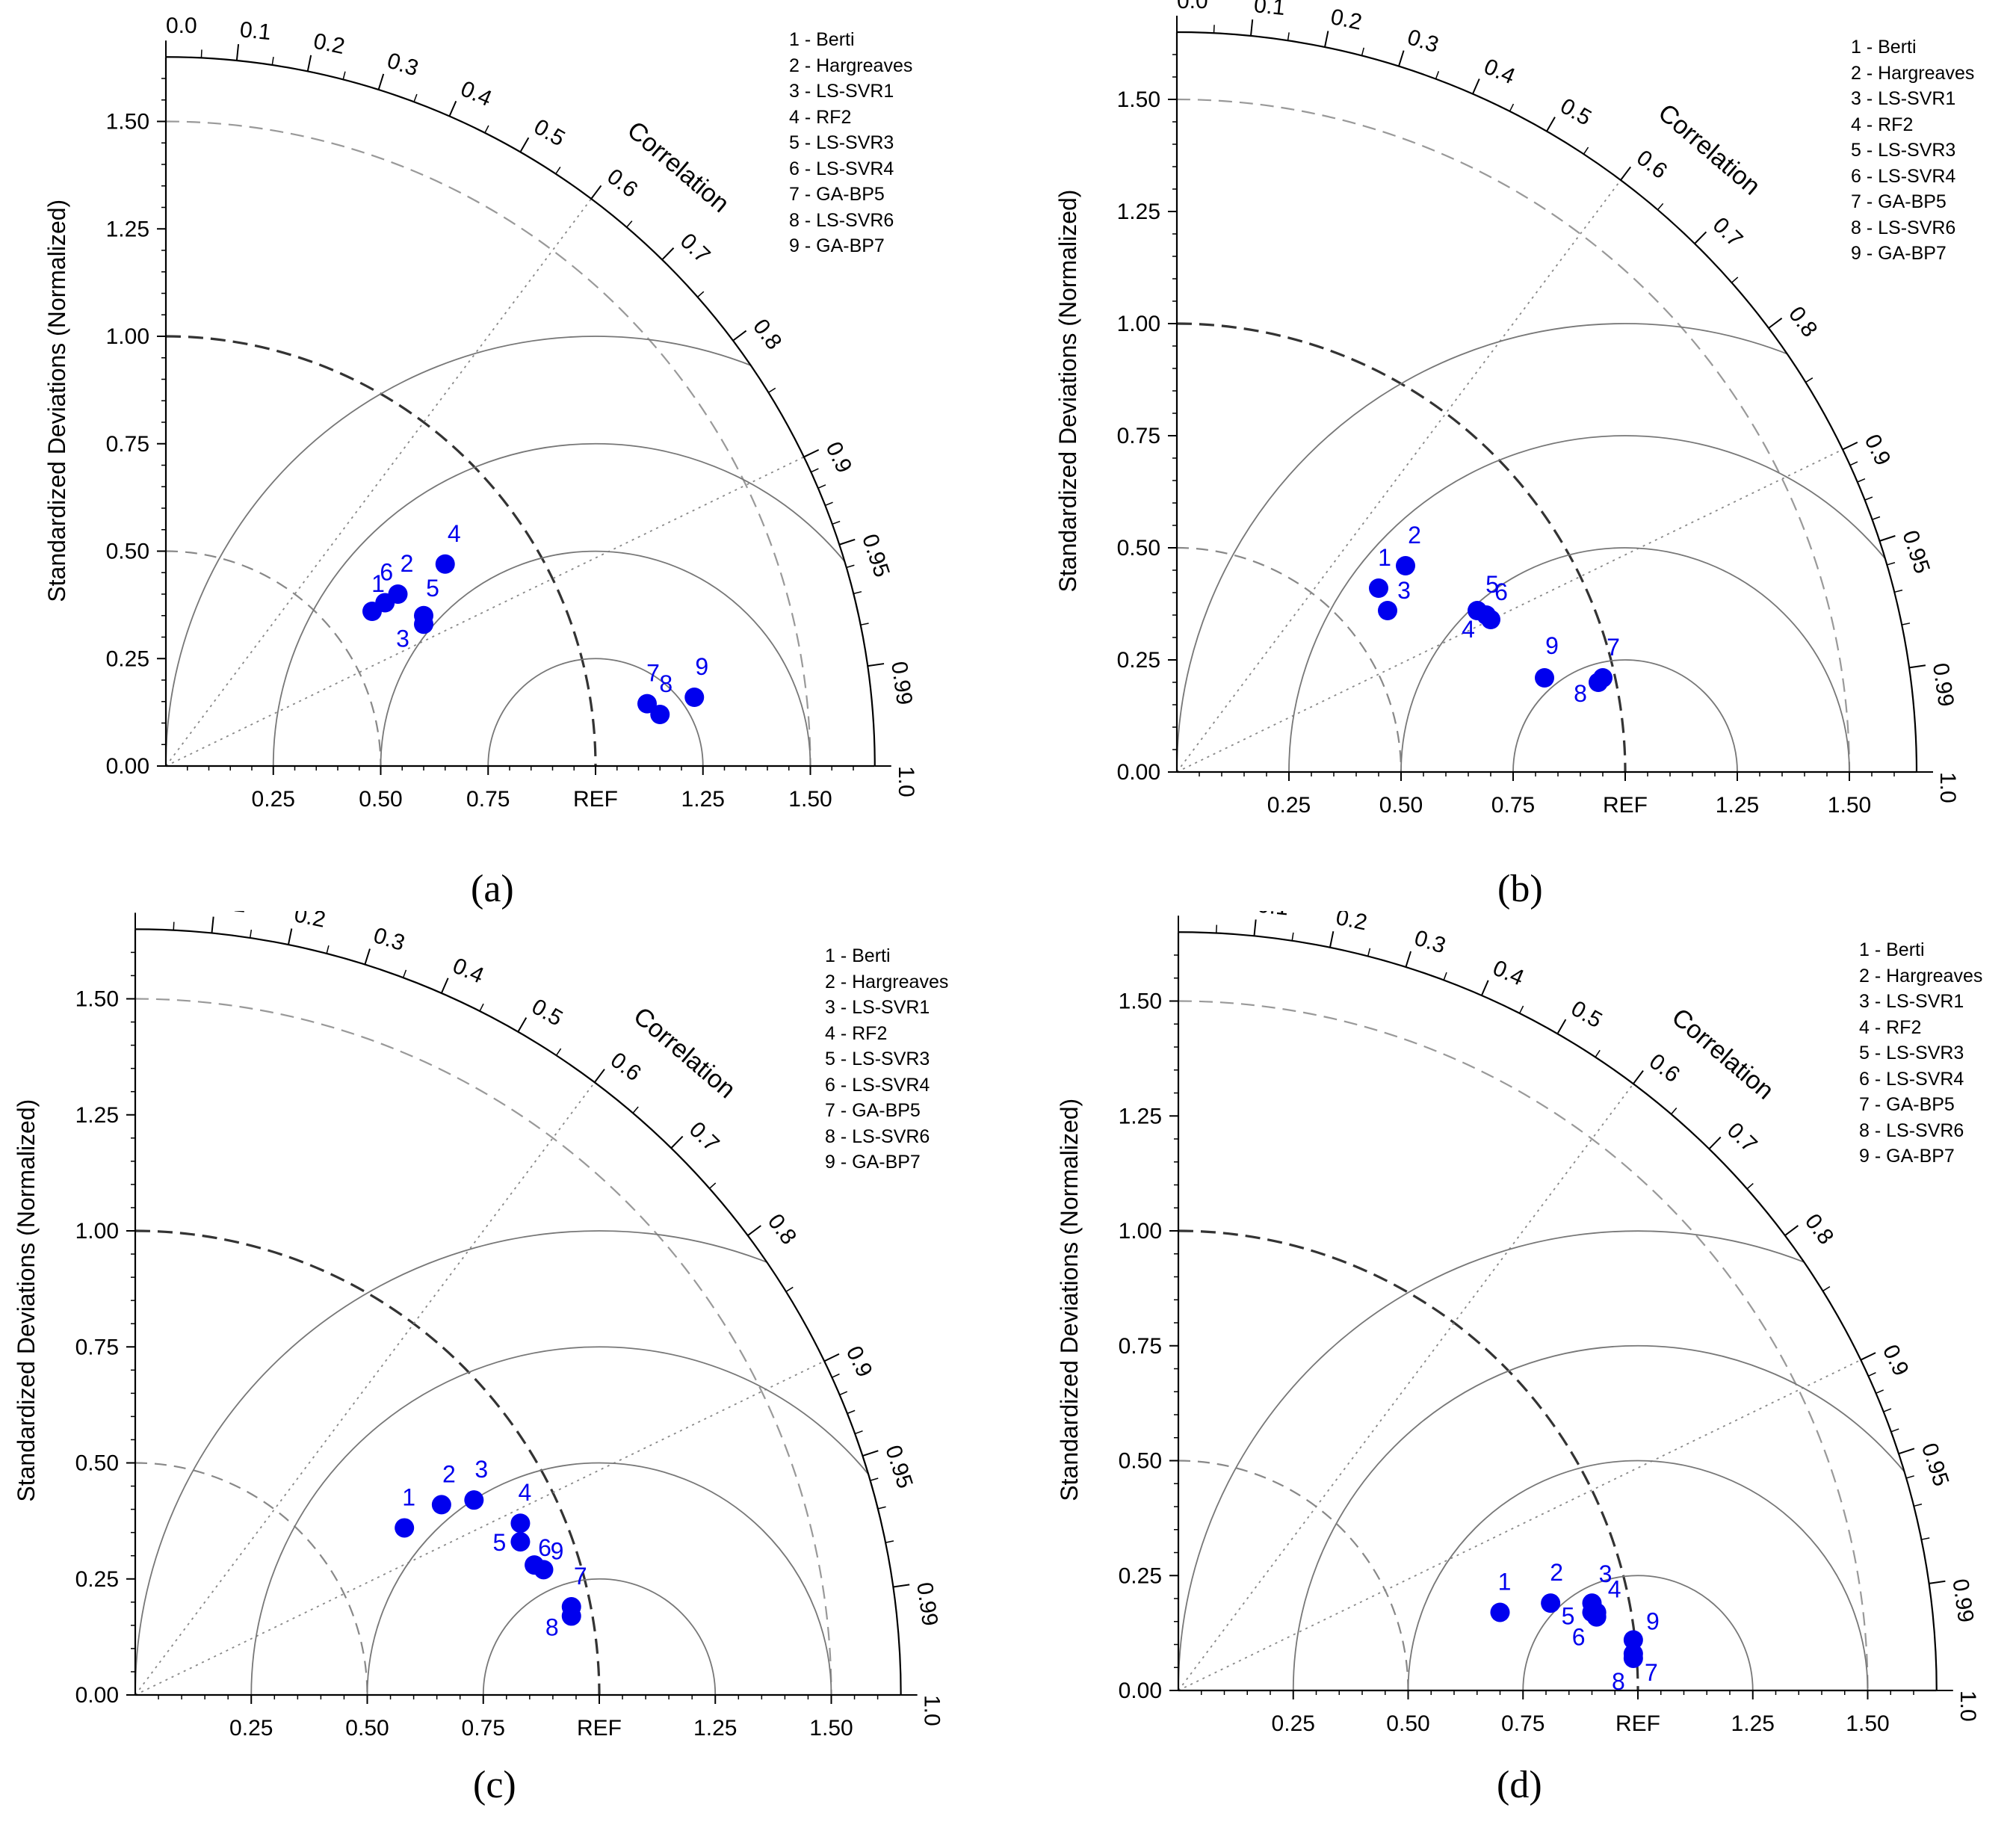 The height and width of the screenshot is (1822, 2016). What do you see at coordinates (481, 1469) in the screenshot?
I see `data-point-label: 3` at bounding box center [481, 1469].